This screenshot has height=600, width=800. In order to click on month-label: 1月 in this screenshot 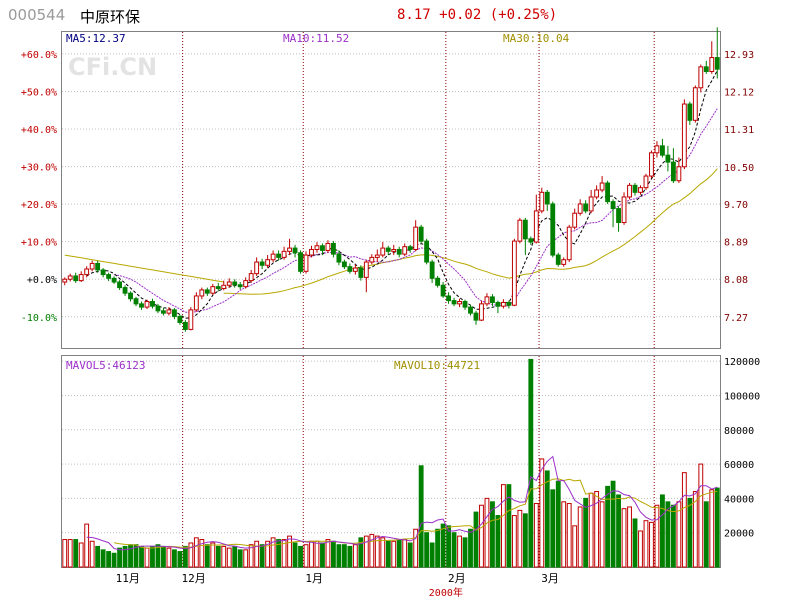, I will do `click(314, 578)`.